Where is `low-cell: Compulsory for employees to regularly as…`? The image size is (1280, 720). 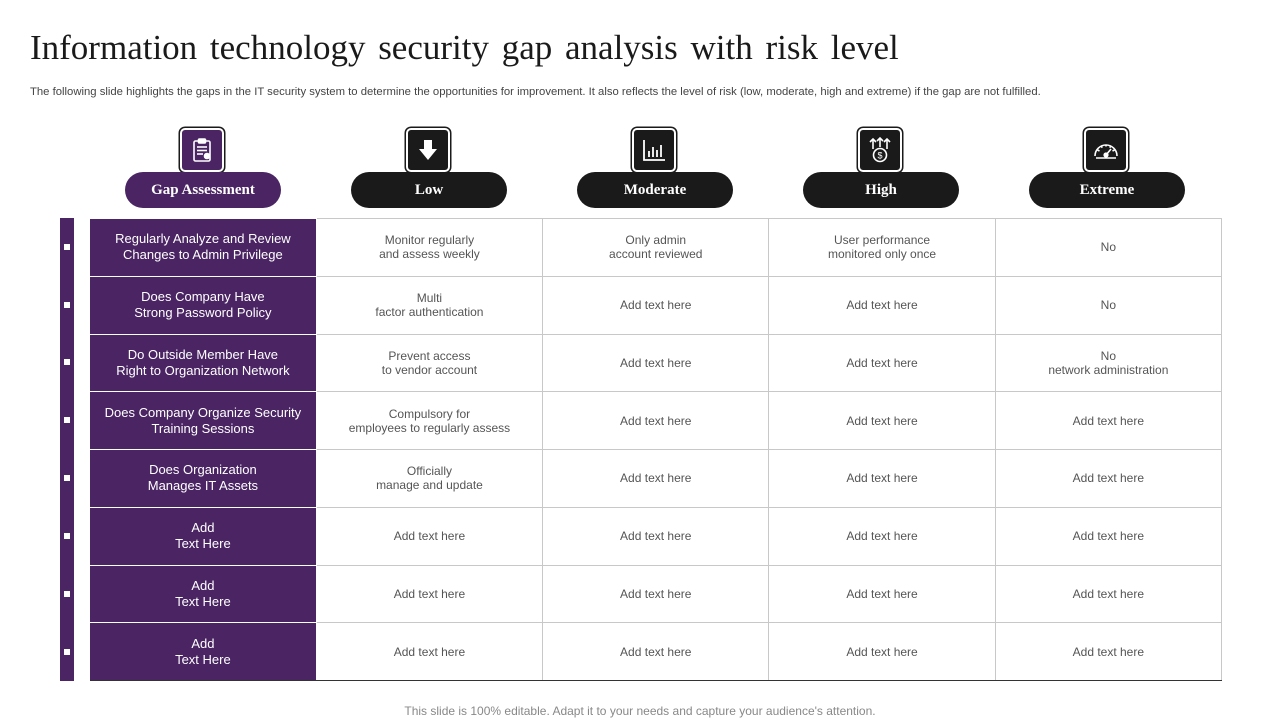
low-cell: Compulsory for employees to regularly as… is located at coordinates (429, 420).